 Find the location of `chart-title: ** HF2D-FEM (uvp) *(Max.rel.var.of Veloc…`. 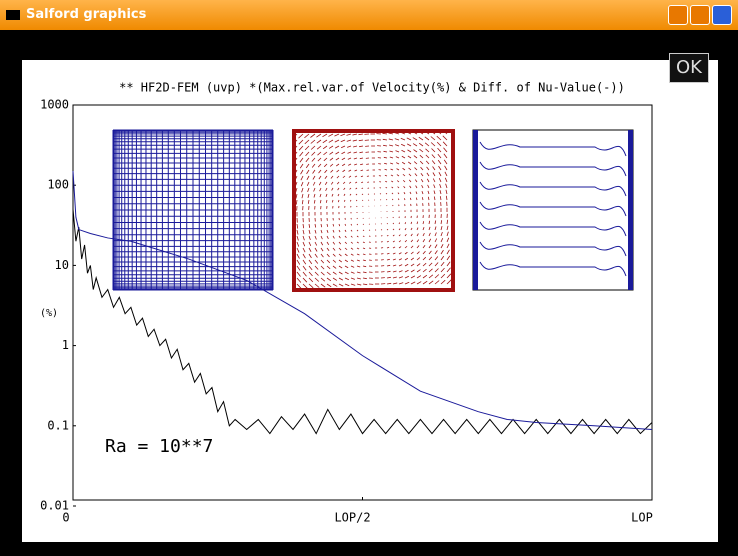

chart-title: ** HF2D-FEM (uvp) *(Max.rel.var.of Veloc… is located at coordinates (372, 88).